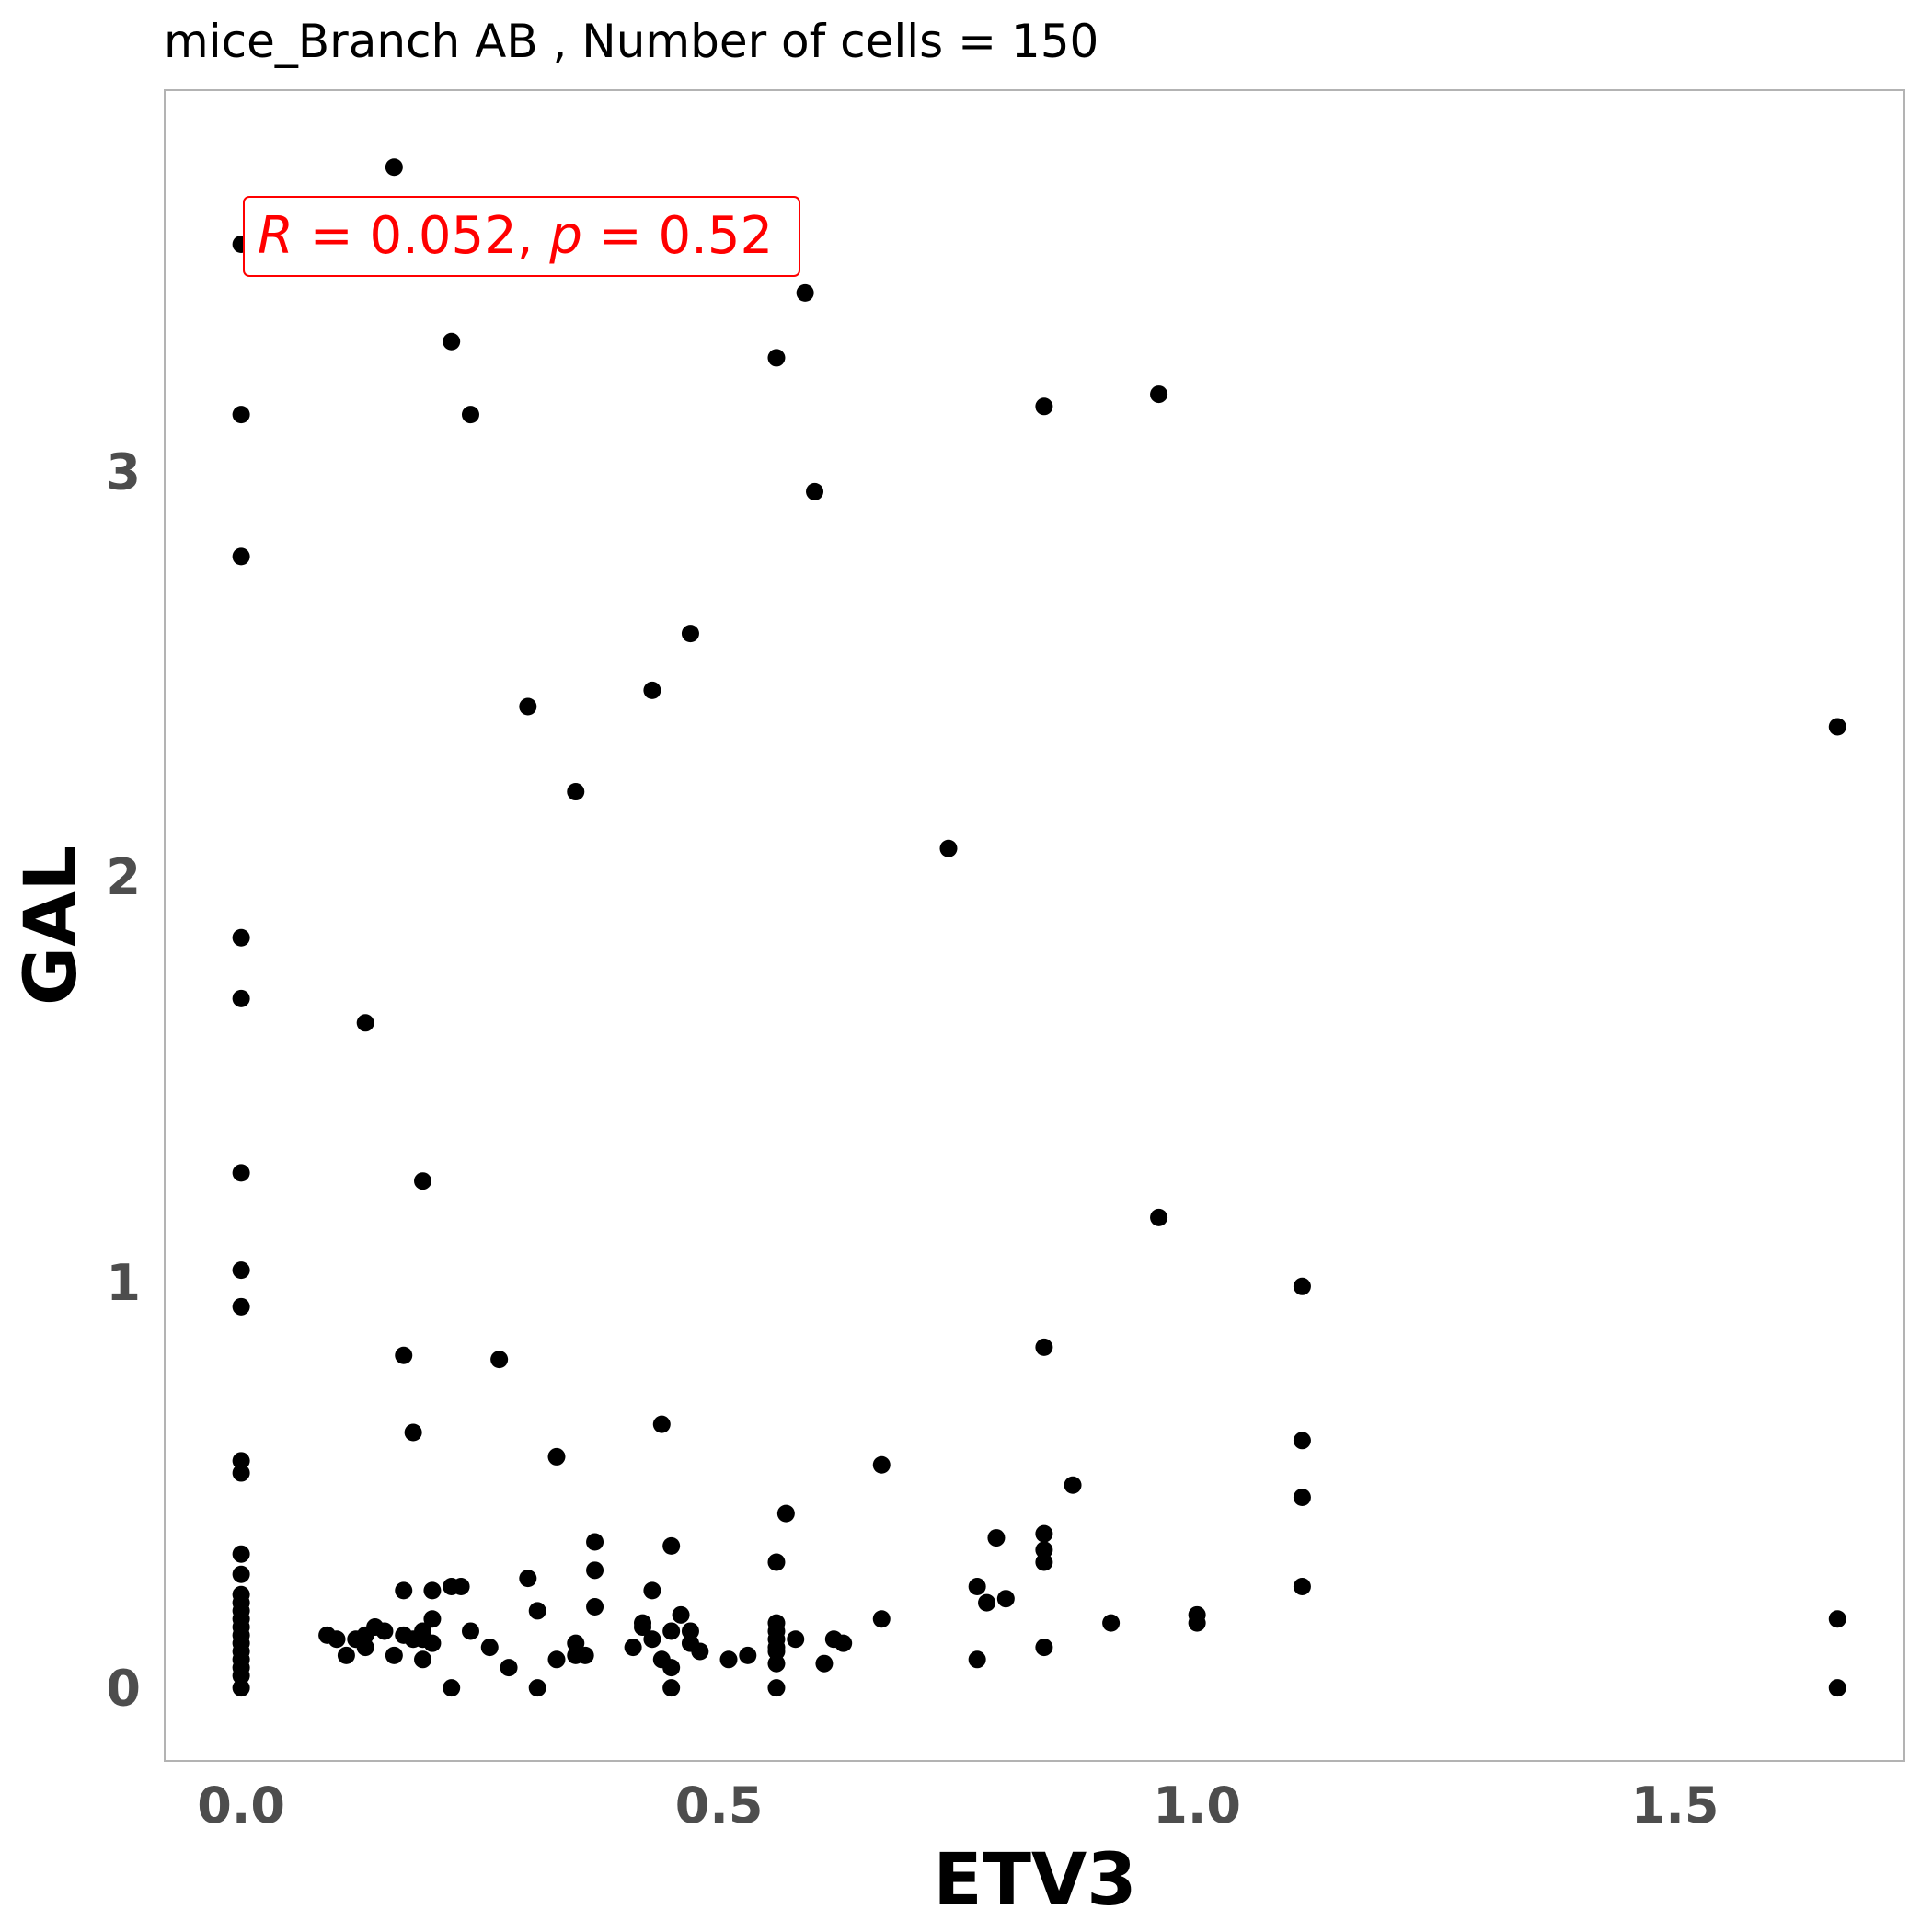 This screenshot has height=1932, width=1932. Describe the element at coordinates (123, 1080) in the screenshot. I see `y-axis-ticks: 0 1 2 3` at that location.